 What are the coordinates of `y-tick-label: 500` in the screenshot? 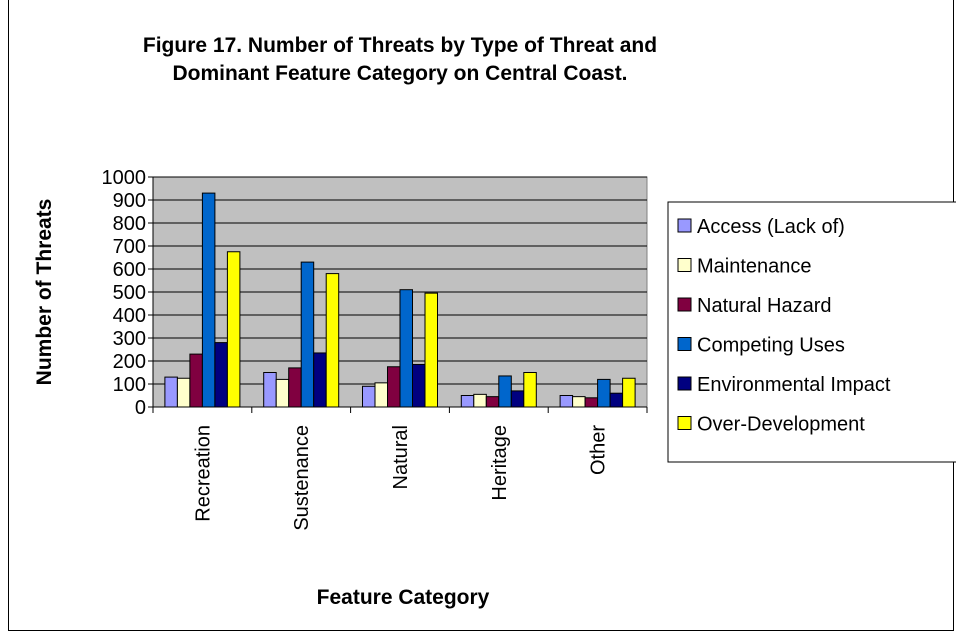 It's located at (129, 293).